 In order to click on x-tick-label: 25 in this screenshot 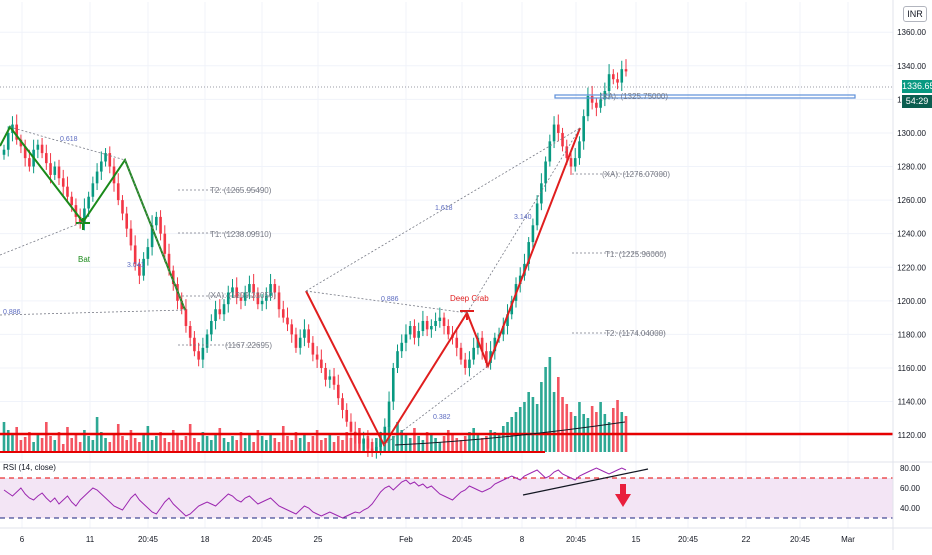, I will do `click(318, 539)`.